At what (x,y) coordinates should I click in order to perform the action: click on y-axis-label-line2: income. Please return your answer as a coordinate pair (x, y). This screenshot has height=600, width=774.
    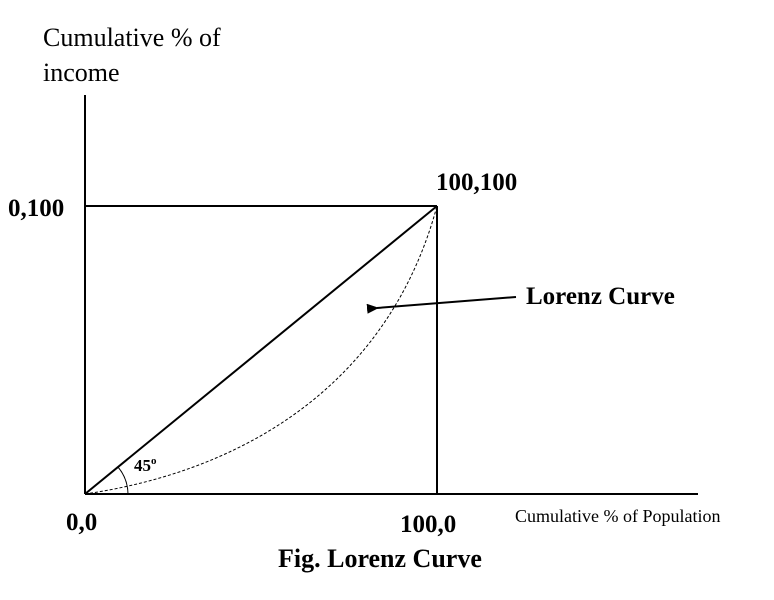
    Looking at the image, I should click on (81, 72).